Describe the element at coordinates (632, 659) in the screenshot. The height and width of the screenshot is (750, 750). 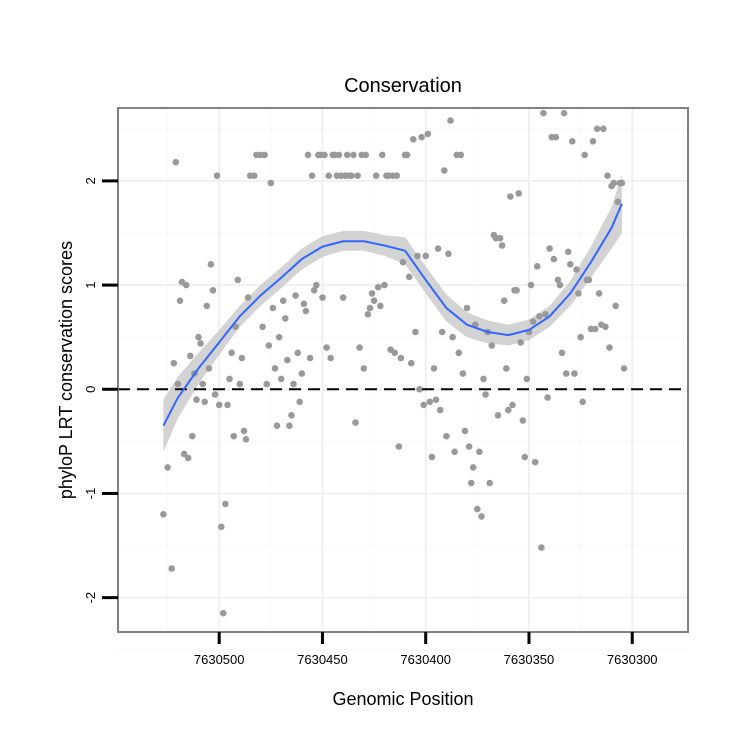
I see `x-tick-label: 7630300` at that location.